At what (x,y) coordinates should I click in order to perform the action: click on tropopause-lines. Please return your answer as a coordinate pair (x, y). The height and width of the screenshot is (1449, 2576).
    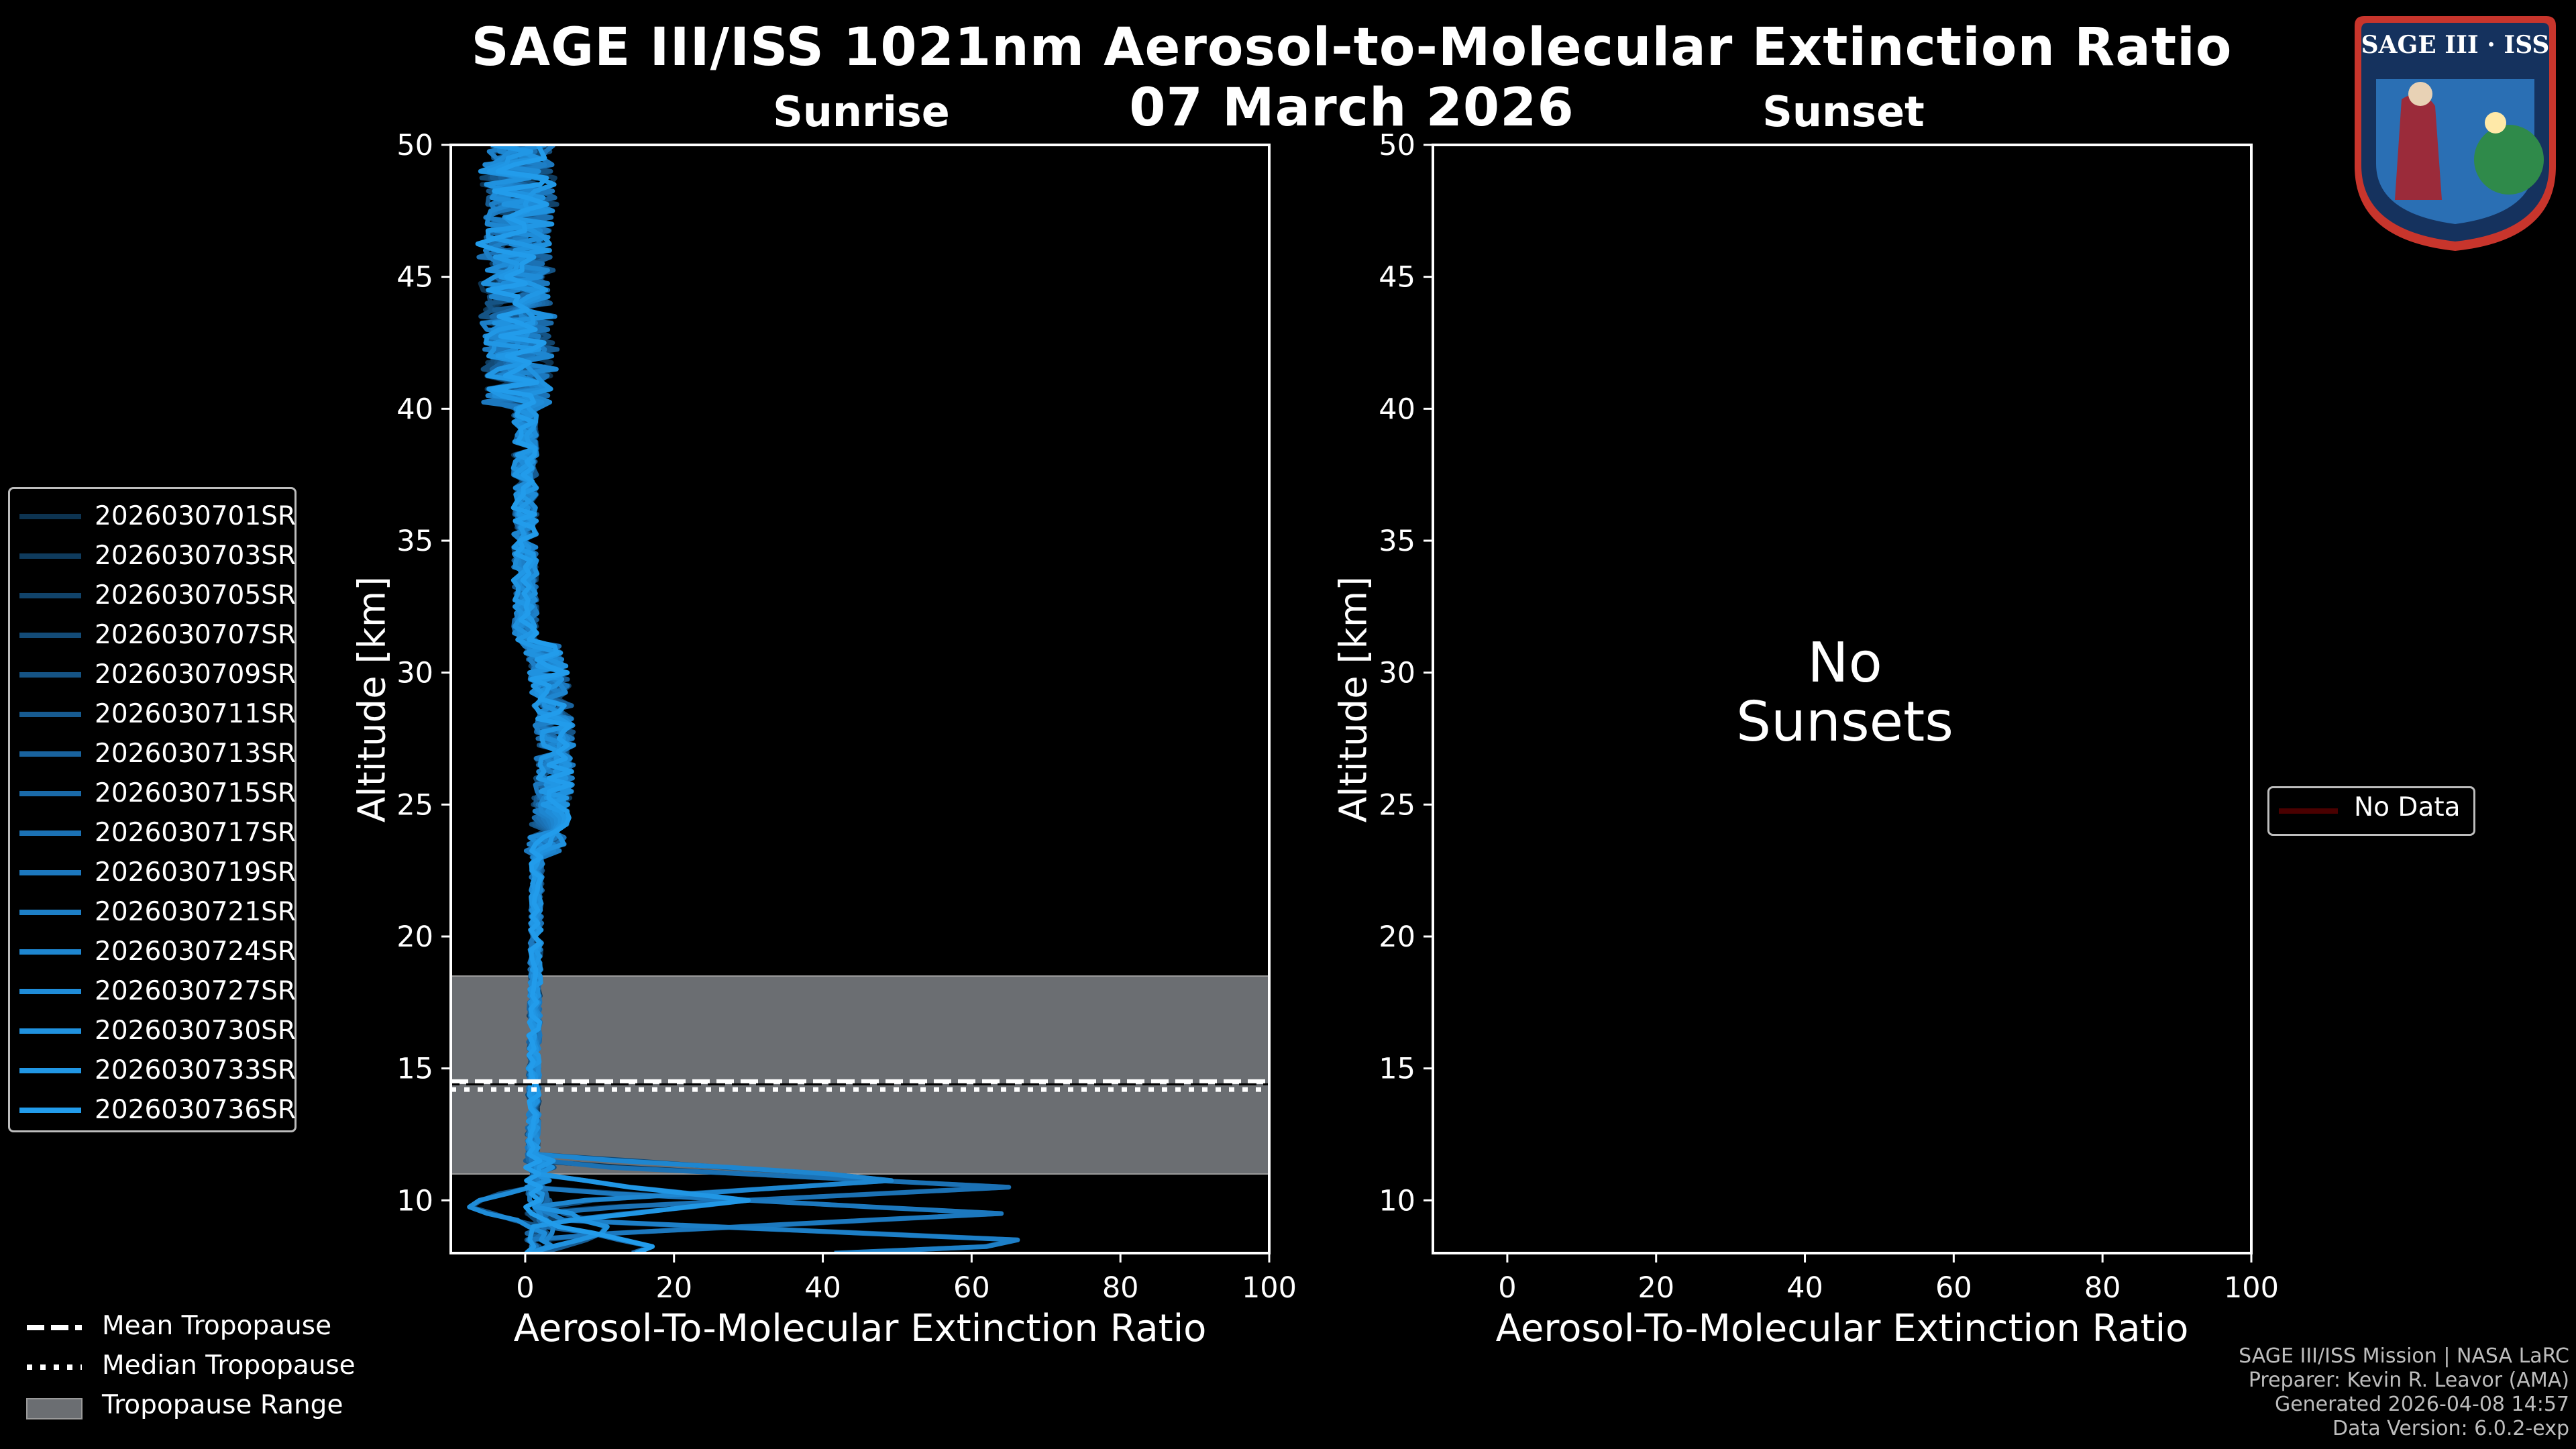
    Looking at the image, I should click on (860, 1085).